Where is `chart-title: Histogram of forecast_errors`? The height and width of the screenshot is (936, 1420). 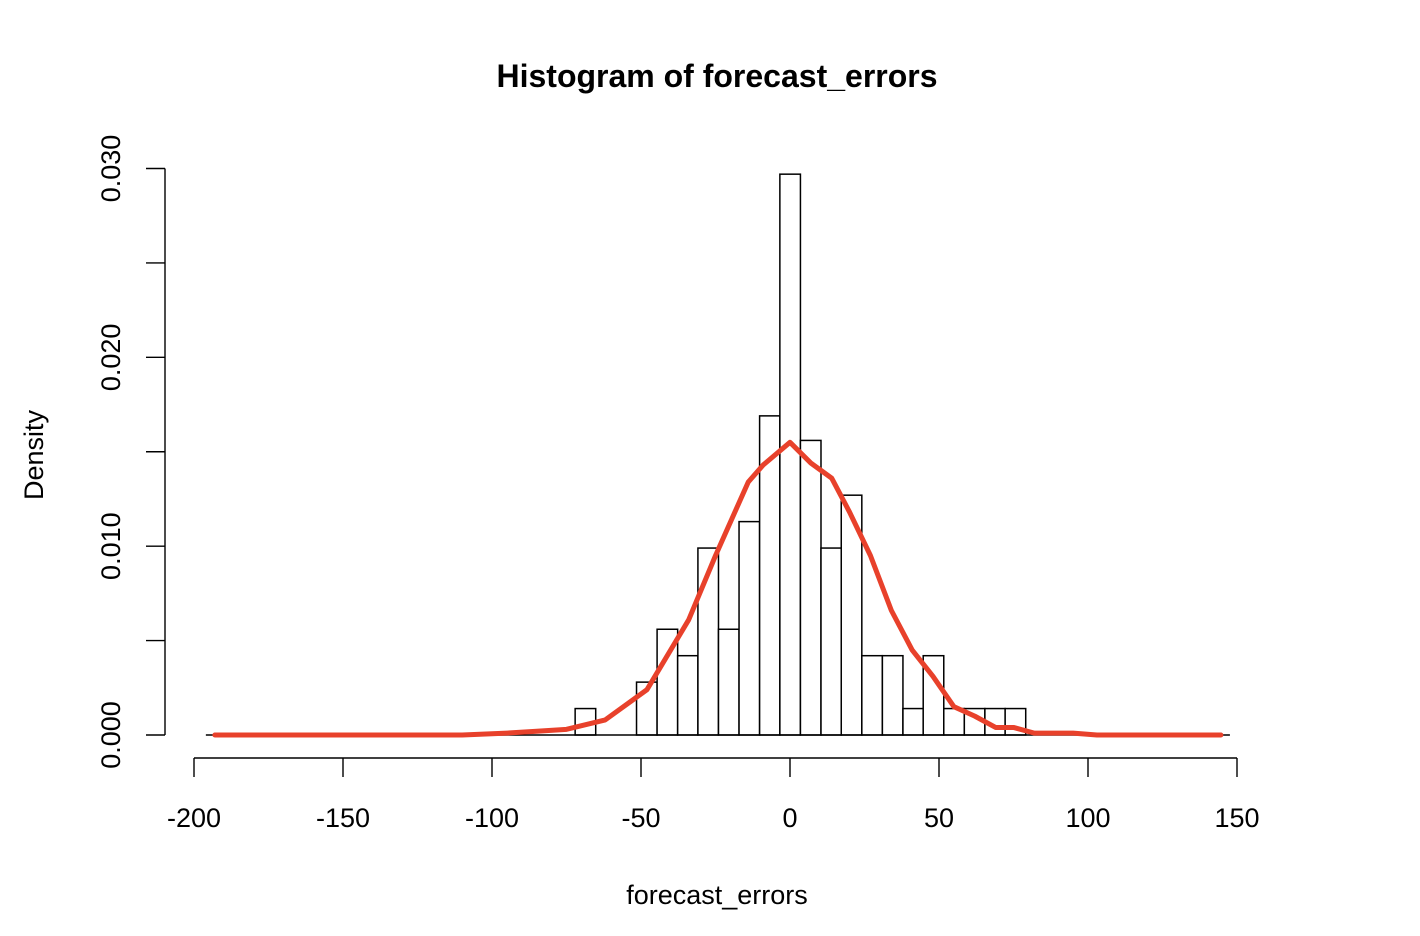 chart-title: Histogram of forecast_errors is located at coordinates (716, 76).